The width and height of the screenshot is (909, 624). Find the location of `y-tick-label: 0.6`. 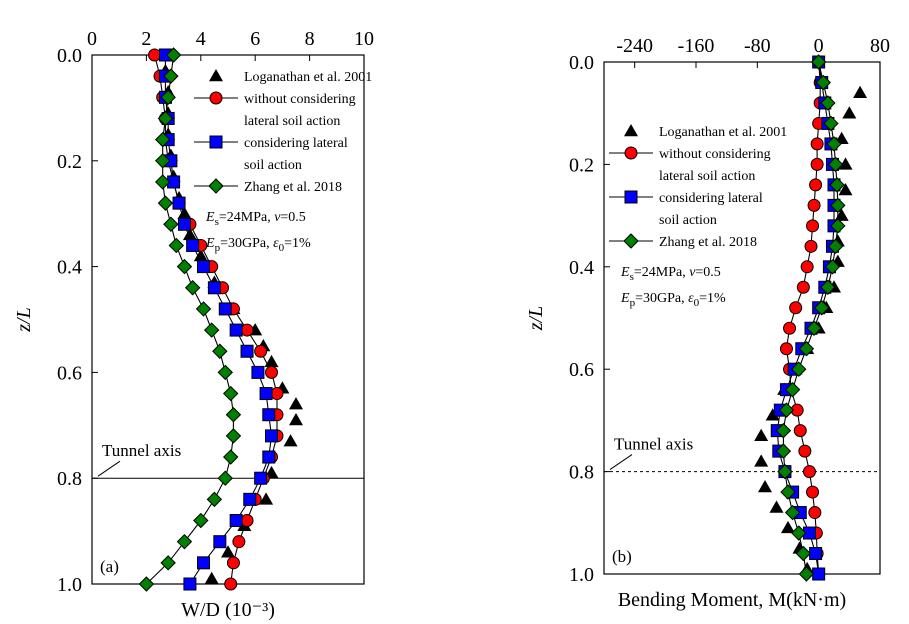

y-tick-label: 0.6 is located at coordinates (69, 373).